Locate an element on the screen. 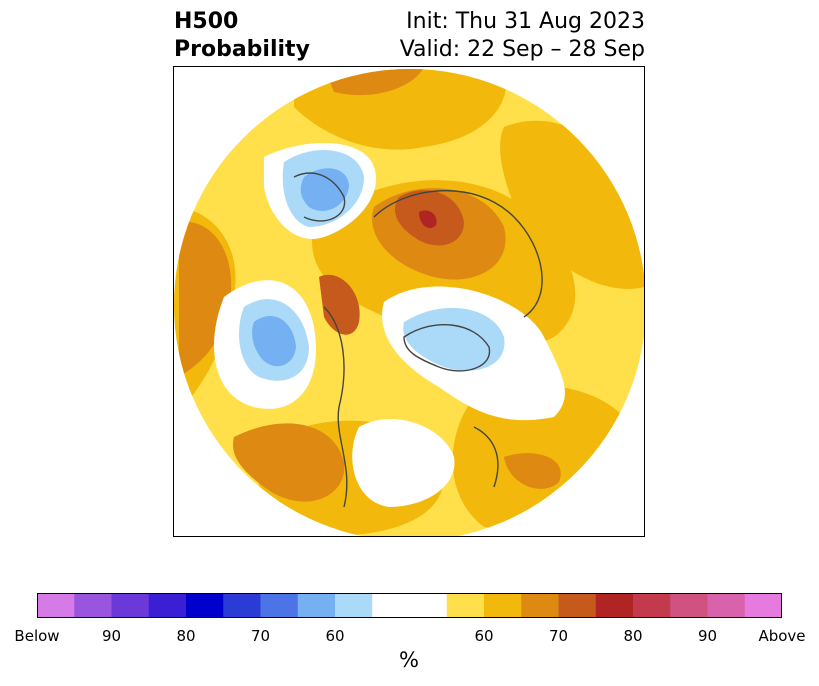  field-above-80-pacific-rim is located at coordinates (339, 304).